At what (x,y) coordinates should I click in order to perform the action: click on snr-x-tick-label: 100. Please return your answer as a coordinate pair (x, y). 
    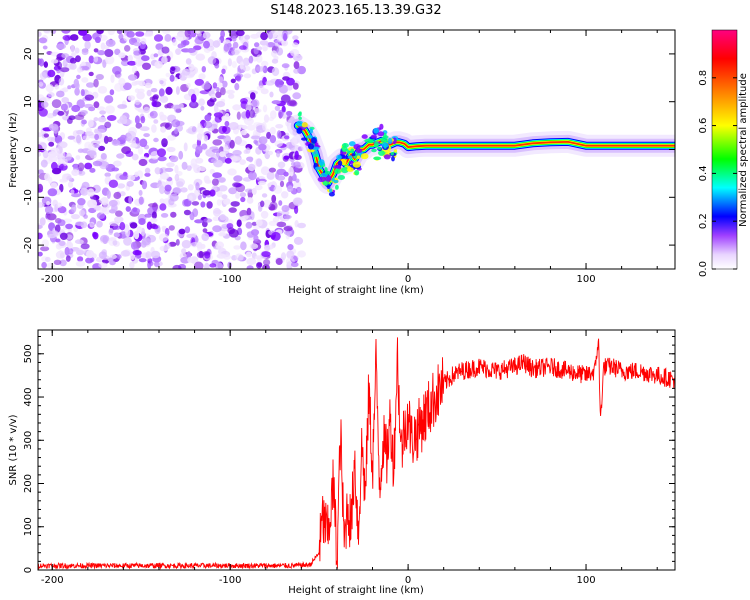
    Looking at the image, I should click on (585, 580).